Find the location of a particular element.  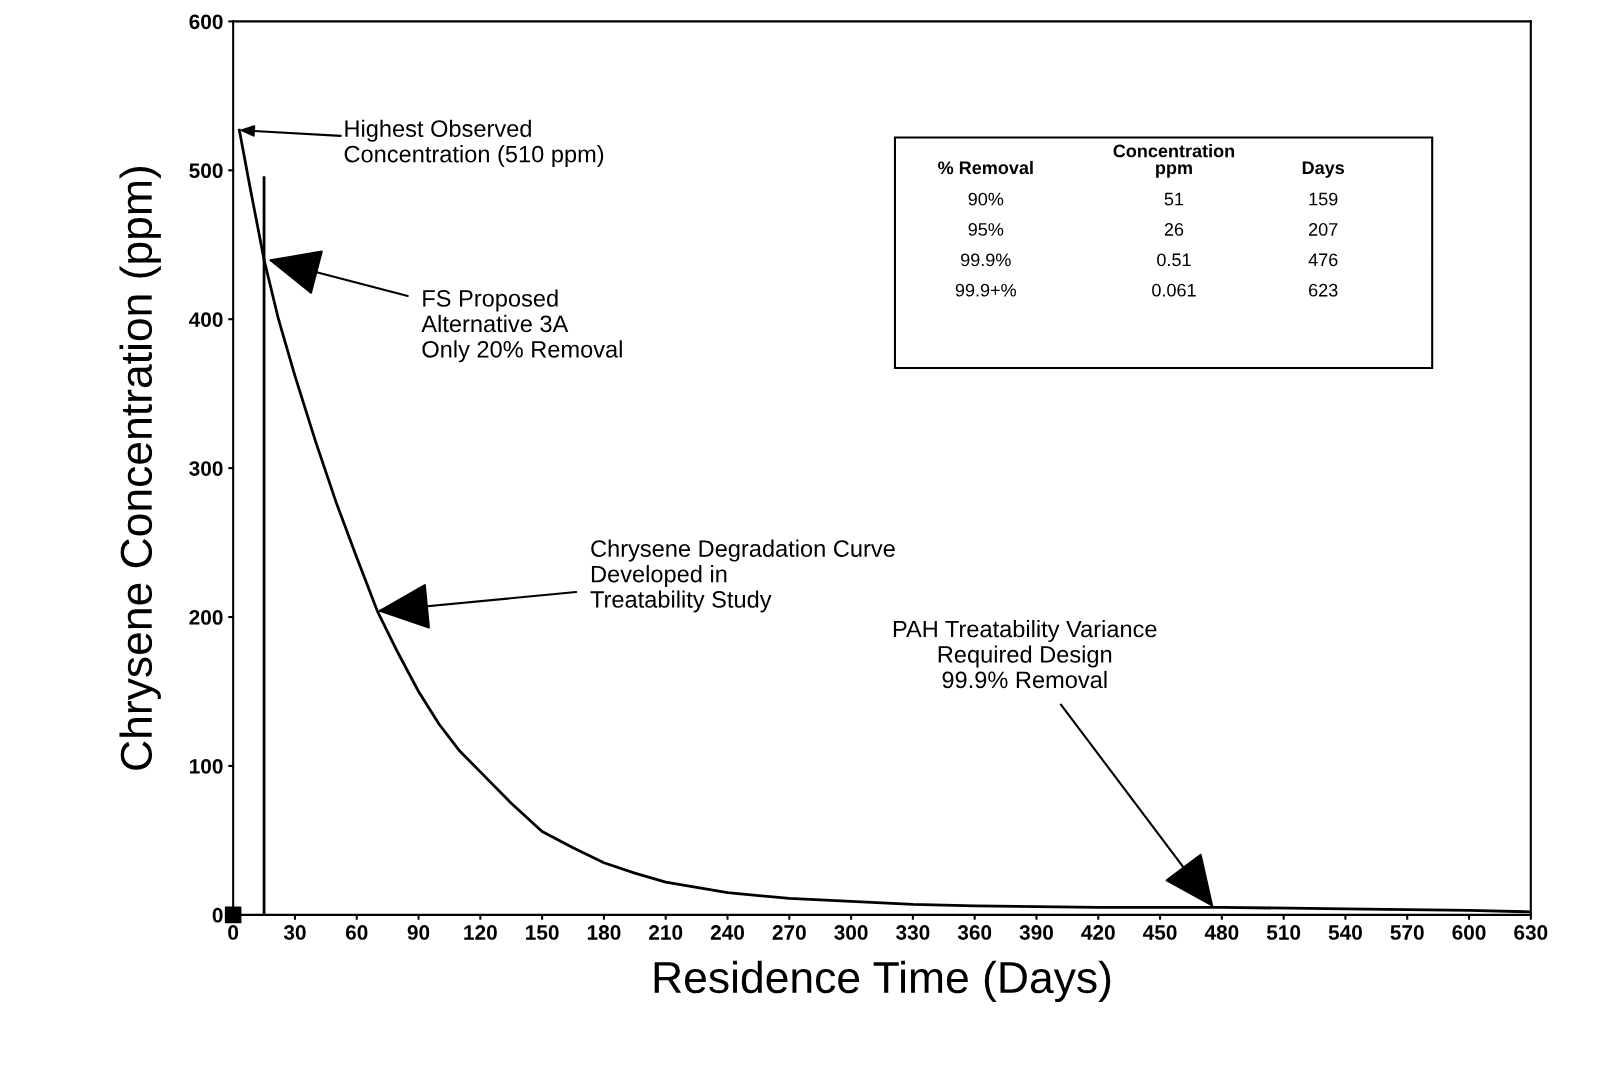

x-tick-label: 300 is located at coordinates (851, 932).